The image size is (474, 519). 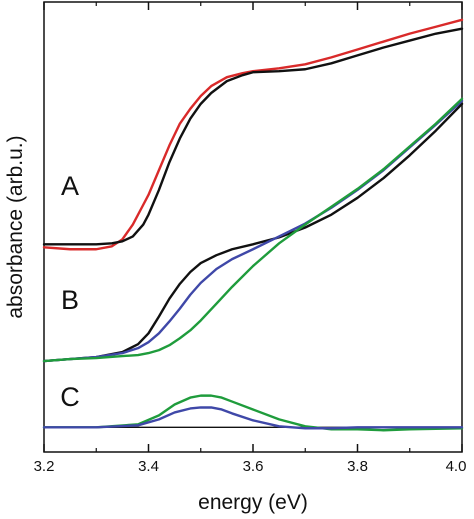 What do you see at coordinates (15, 226) in the screenshot?
I see `y-axis-label: absorbance (arb.u.)` at bounding box center [15, 226].